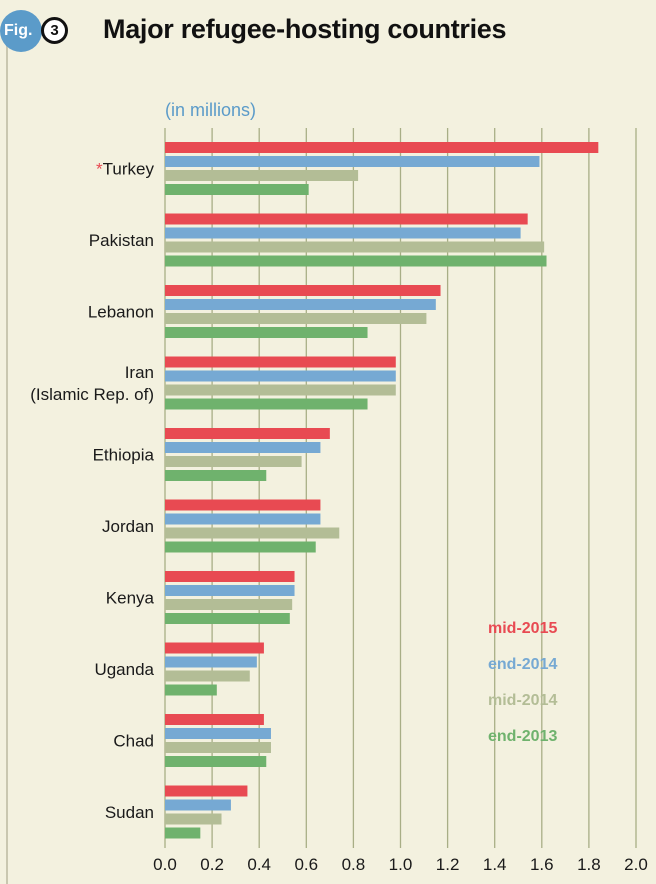 The height and width of the screenshot is (884, 656). I want to click on units-label: (in millions), so click(211, 110).